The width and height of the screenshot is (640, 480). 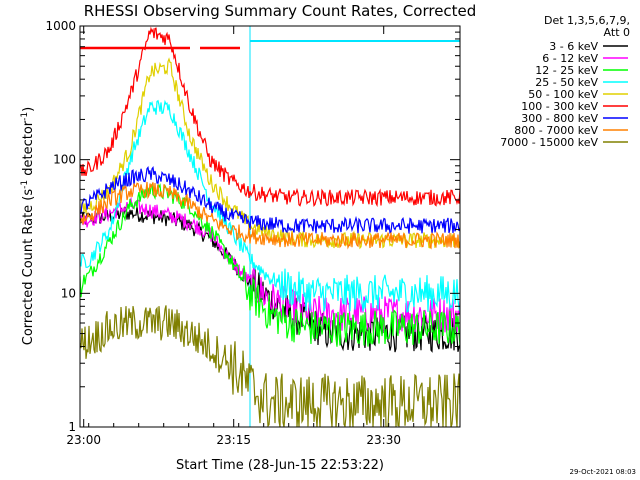 I want to click on legend-label-3: 25 - 50 keV, so click(x=566, y=82).